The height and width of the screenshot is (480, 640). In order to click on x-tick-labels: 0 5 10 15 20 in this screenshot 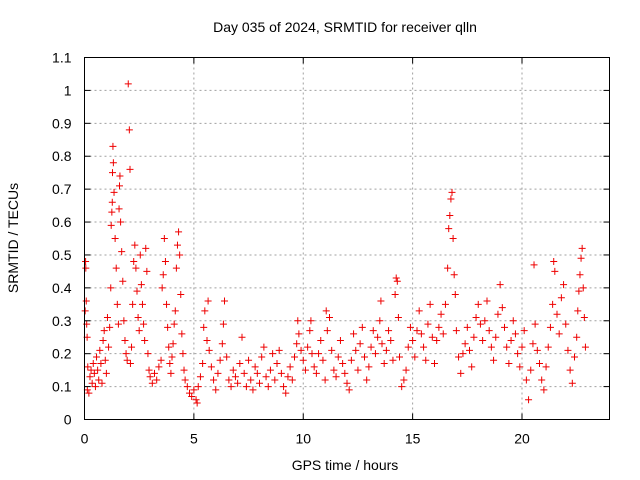, I will do `click(305, 439)`.